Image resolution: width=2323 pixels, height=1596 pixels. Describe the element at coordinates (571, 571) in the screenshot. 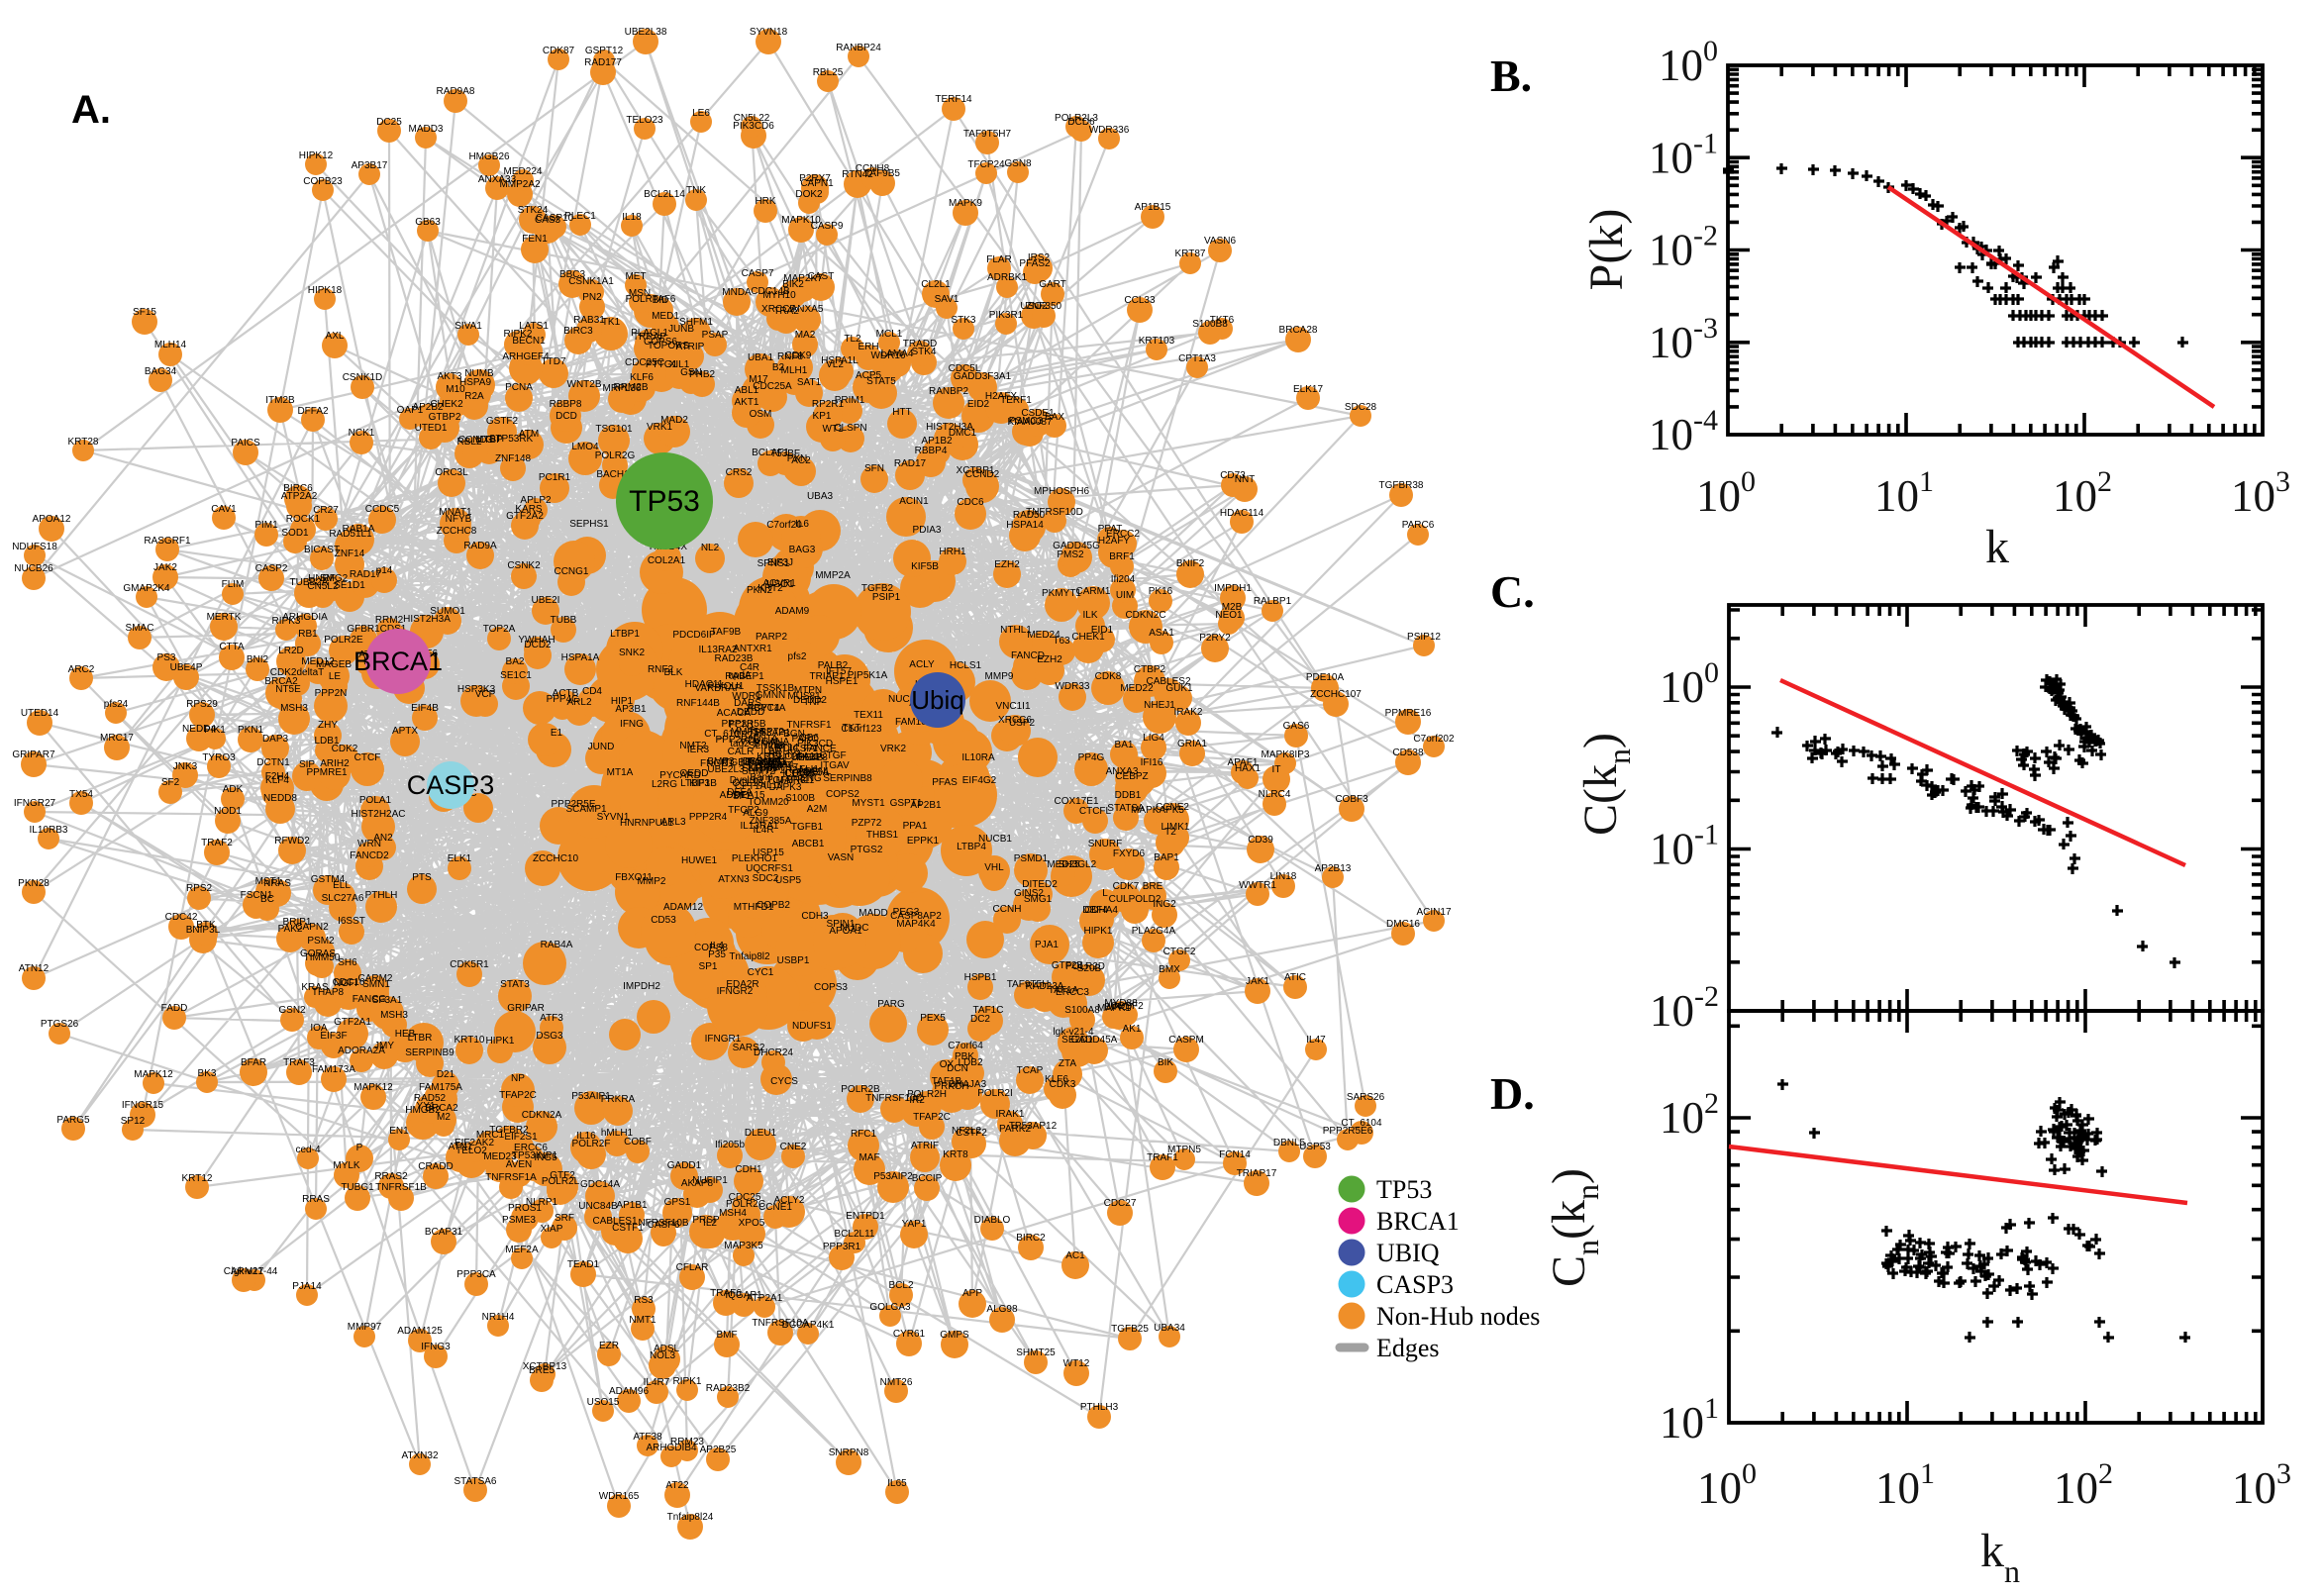

I see `svg-text: CCNG1` at that location.